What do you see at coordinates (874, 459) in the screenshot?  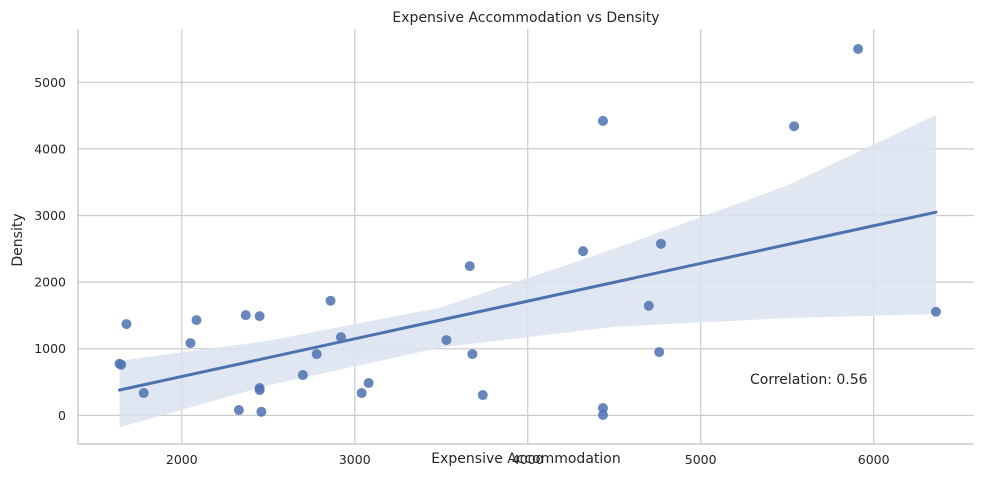 I see `x-tick-label: 6000` at bounding box center [874, 459].